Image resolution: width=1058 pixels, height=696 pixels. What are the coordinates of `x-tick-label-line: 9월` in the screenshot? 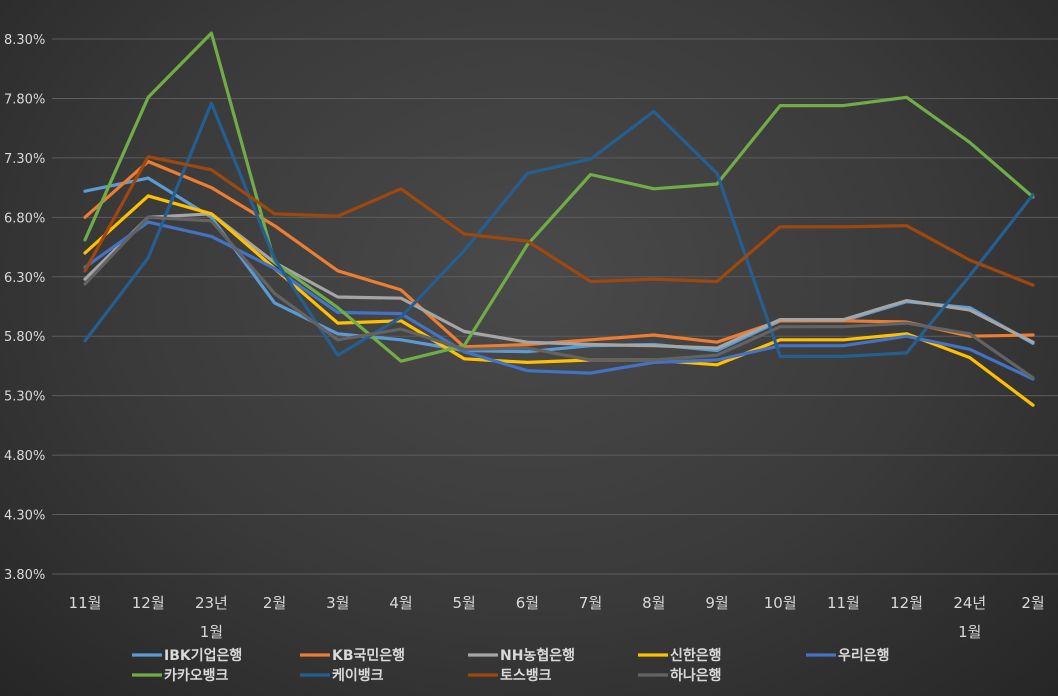 It's located at (716, 603).